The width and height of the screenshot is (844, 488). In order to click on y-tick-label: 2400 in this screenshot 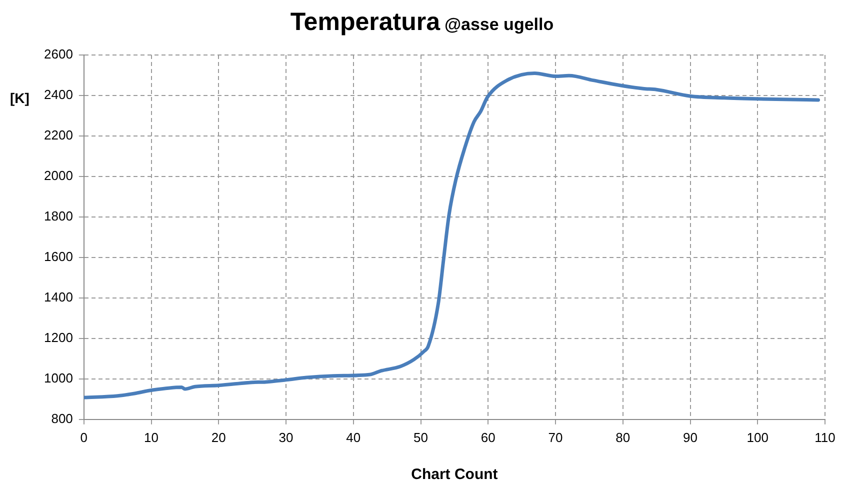, I will do `click(58, 94)`.